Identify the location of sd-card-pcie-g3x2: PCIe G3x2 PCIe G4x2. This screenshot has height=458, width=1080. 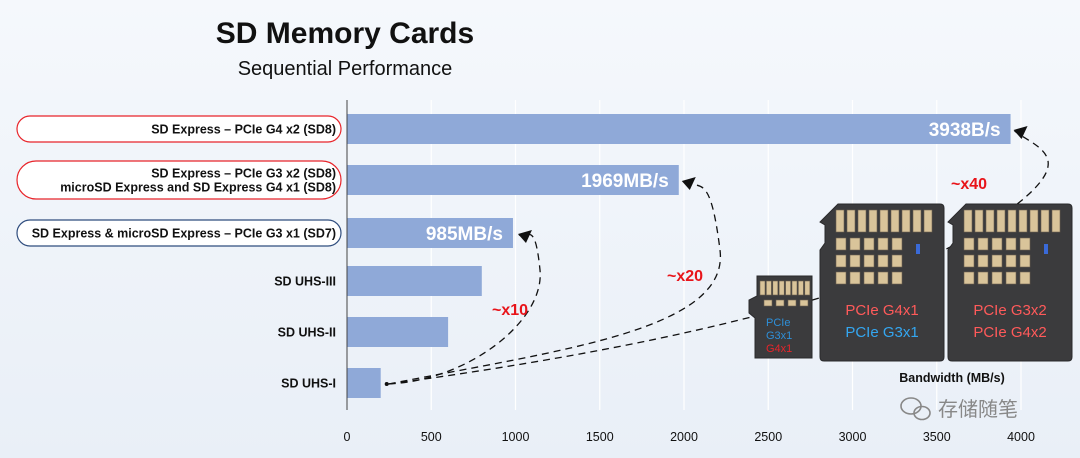
(1010, 282).